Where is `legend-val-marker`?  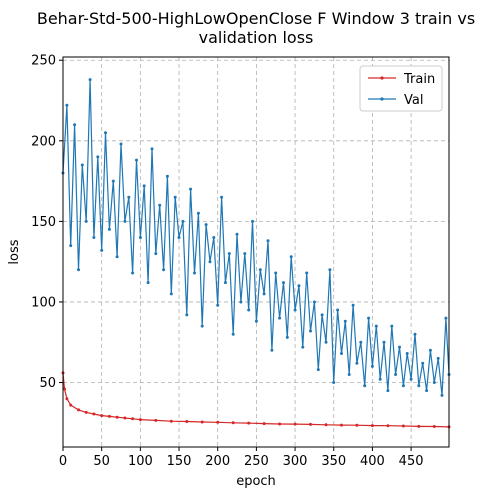 legend-val-marker is located at coordinates (382, 99).